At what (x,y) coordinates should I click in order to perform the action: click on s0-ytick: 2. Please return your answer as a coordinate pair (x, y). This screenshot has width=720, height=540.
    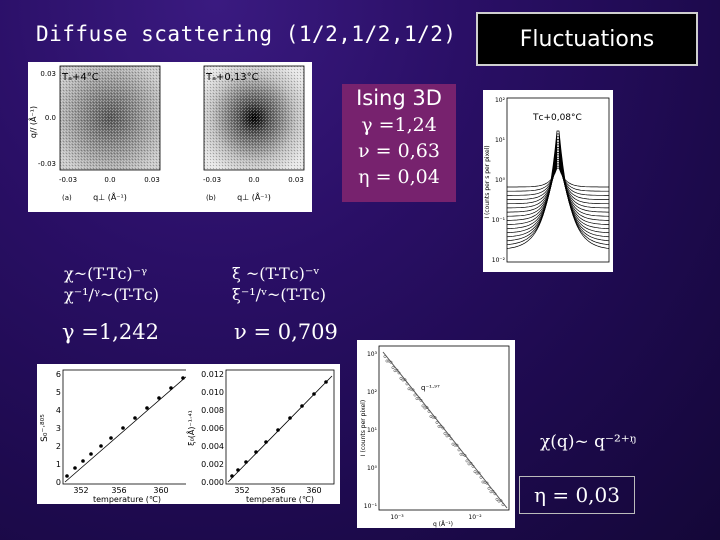
    Looking at the image, I should click on (58, 446).